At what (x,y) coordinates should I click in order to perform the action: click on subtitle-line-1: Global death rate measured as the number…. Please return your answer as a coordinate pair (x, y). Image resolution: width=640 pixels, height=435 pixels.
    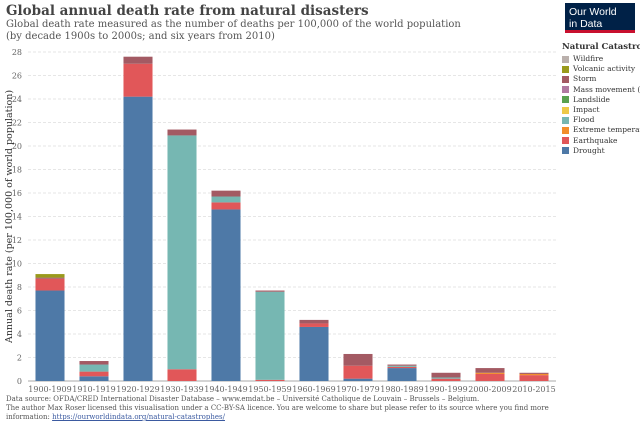
    Looking at the image, I should click on (233, 24).